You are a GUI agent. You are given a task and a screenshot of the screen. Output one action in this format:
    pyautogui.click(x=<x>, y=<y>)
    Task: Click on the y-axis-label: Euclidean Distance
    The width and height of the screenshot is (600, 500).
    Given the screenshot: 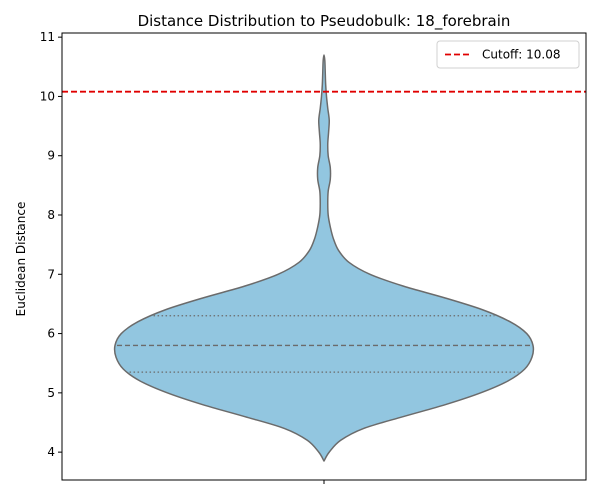 What is the action you would take?
    pyautogui.click(x=21, y=259)
    